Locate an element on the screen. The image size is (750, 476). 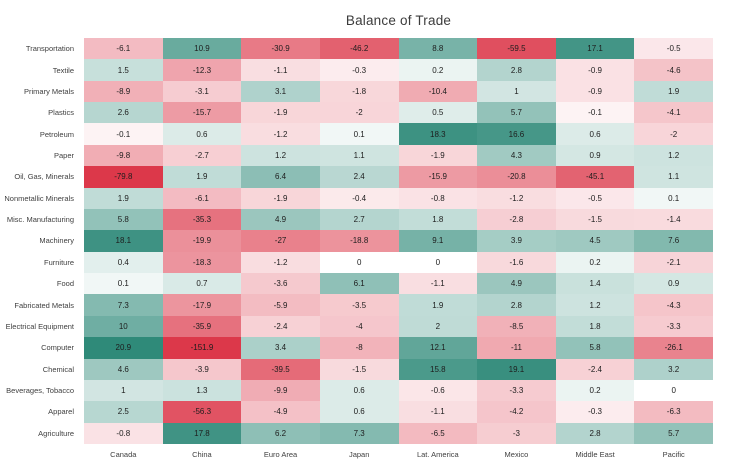
heatmap-cell: 3.1 is located at coordinates (280, 91).